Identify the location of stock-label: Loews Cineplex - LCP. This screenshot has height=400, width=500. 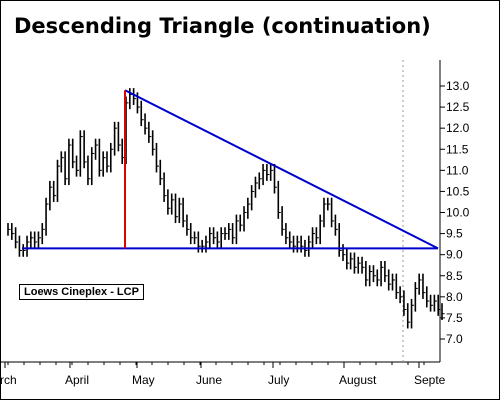
(81, 292).